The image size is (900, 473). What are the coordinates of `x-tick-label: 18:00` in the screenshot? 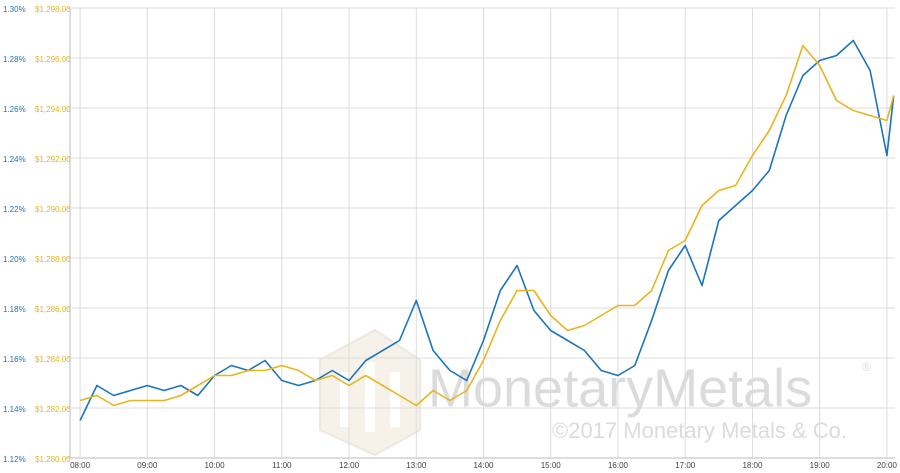 It's located at (752, 465).